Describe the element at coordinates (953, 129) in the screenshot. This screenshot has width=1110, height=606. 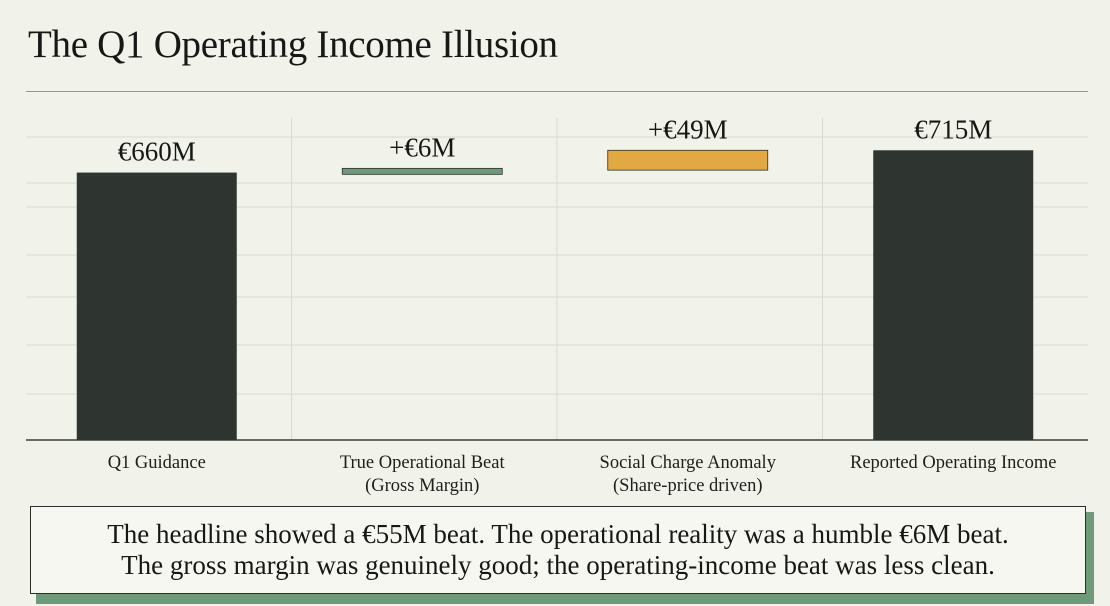
I see `value-label-4: €715M` at that location.